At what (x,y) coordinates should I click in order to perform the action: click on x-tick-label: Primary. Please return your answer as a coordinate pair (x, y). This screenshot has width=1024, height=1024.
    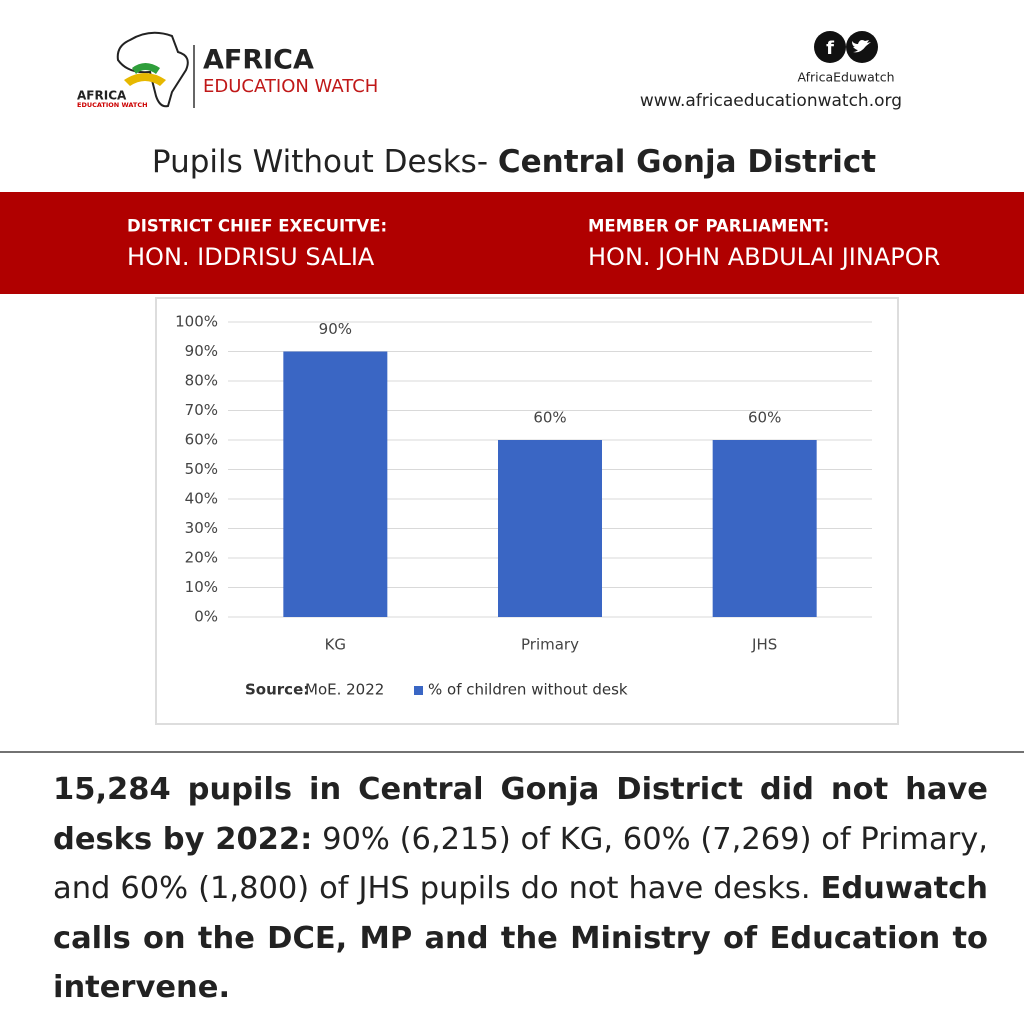
    Looking at the image, I should click on (550, 645).